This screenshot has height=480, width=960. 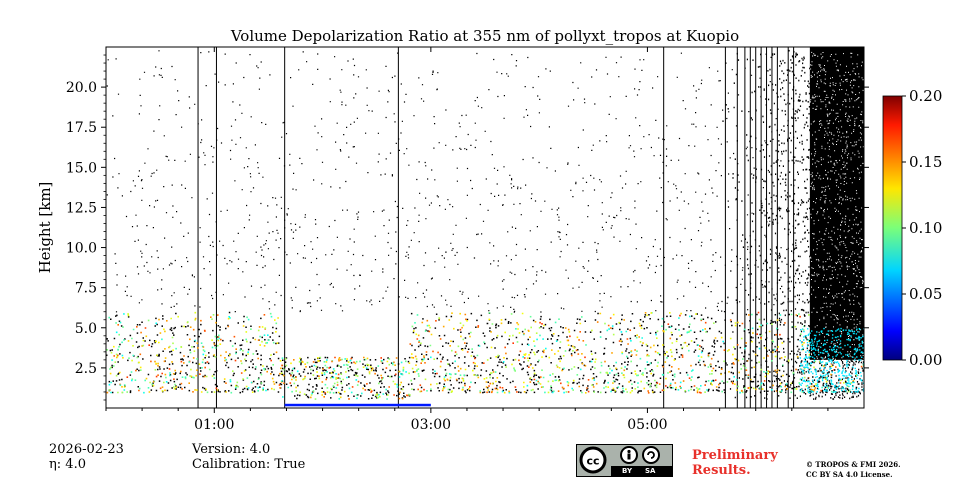 I want to click on x-tick-label: 01:00, so click(x=214, y=425).